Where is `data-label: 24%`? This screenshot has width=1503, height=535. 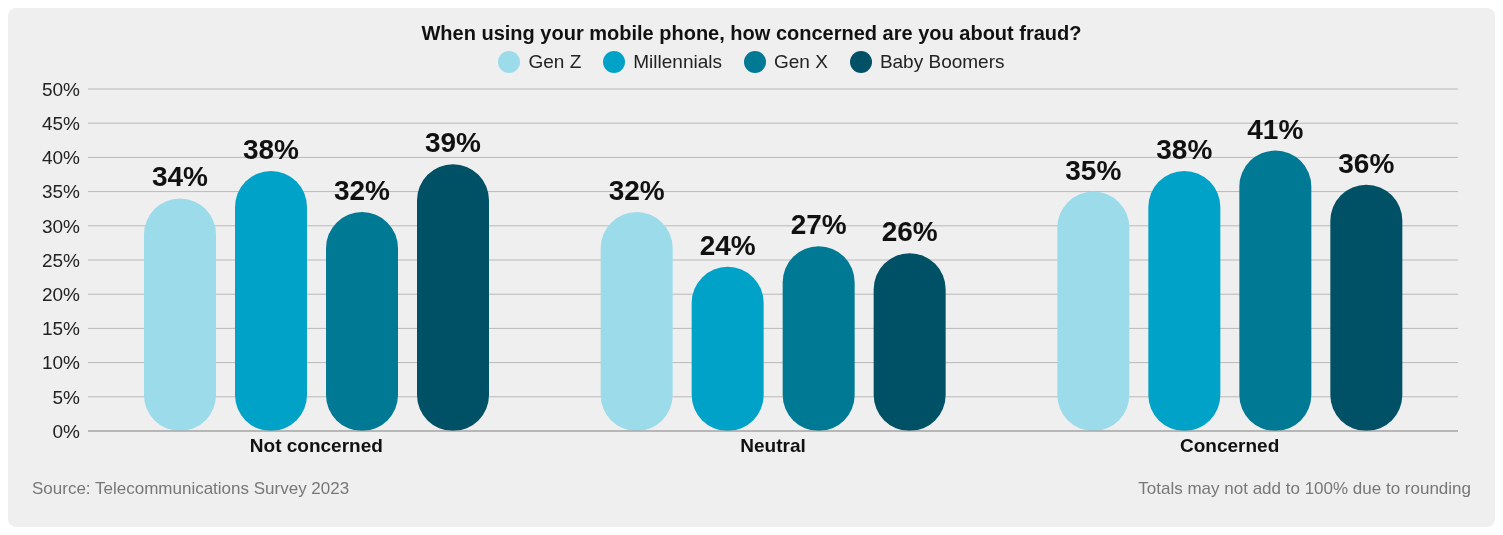 data-label: 24% is located at coordinates (727, 245).